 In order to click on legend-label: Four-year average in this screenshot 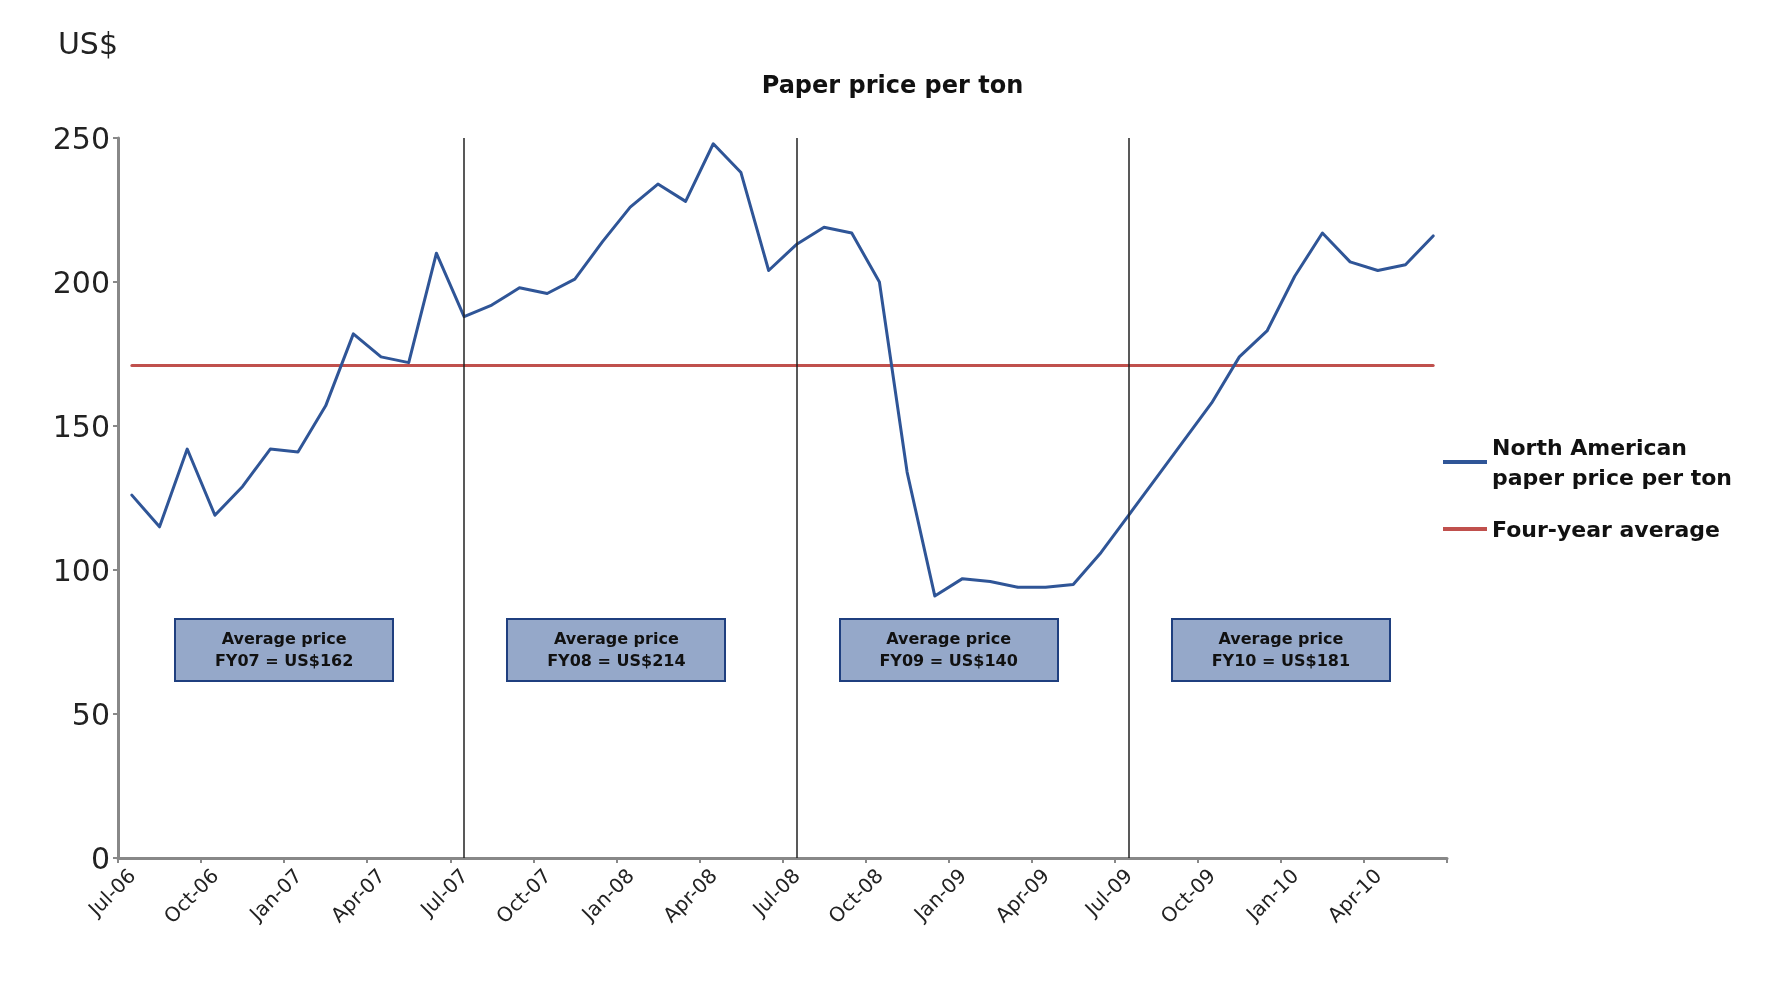, I will do `click(1606, 529)`.